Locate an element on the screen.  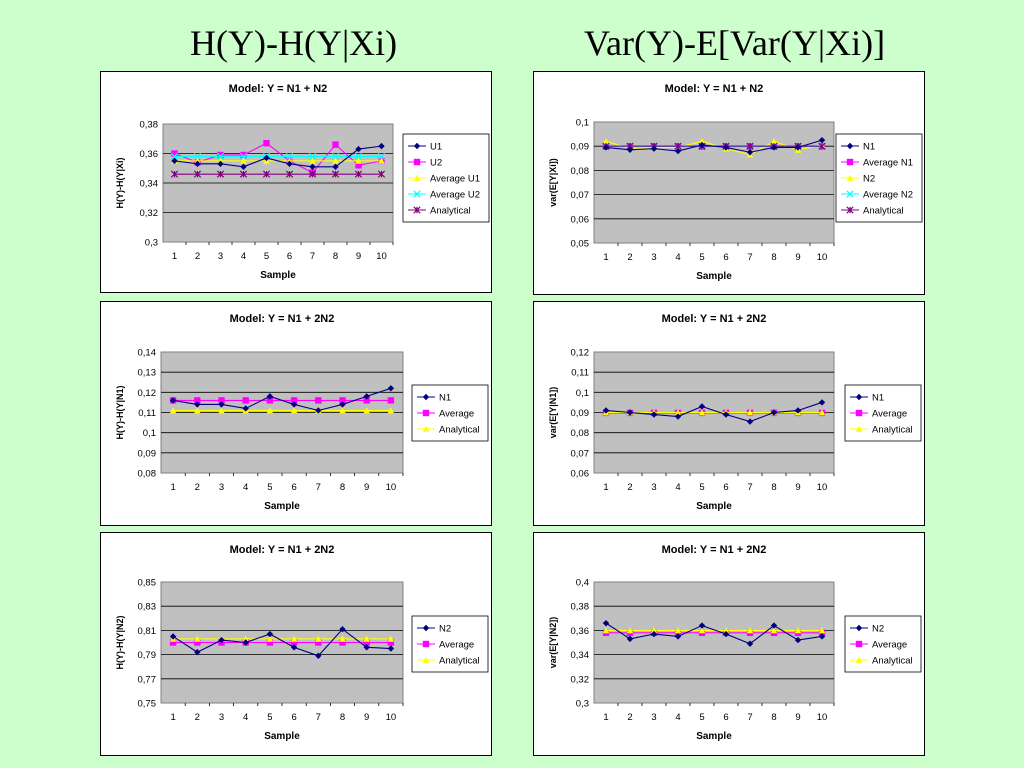
series-n2 is located at coordinates (714, 633).